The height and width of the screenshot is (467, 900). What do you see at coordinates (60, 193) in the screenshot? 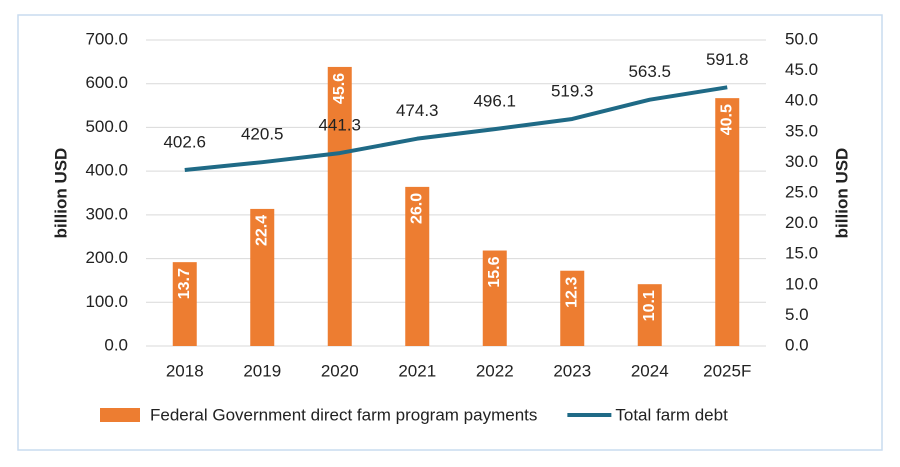
I see `y-axis-title: billion USD` at bounding box center [60, 193].